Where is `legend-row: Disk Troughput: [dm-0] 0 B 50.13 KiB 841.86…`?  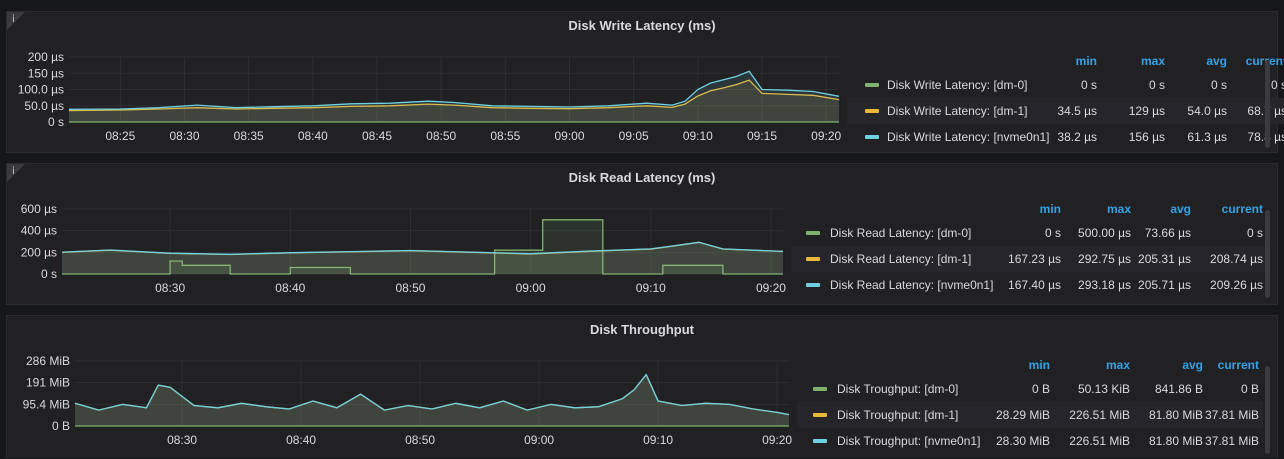 legend-row: Disk Troughput: [dm-0] 0 B 50.13 KiB 841.86… is located at coordinates (1030, 389).